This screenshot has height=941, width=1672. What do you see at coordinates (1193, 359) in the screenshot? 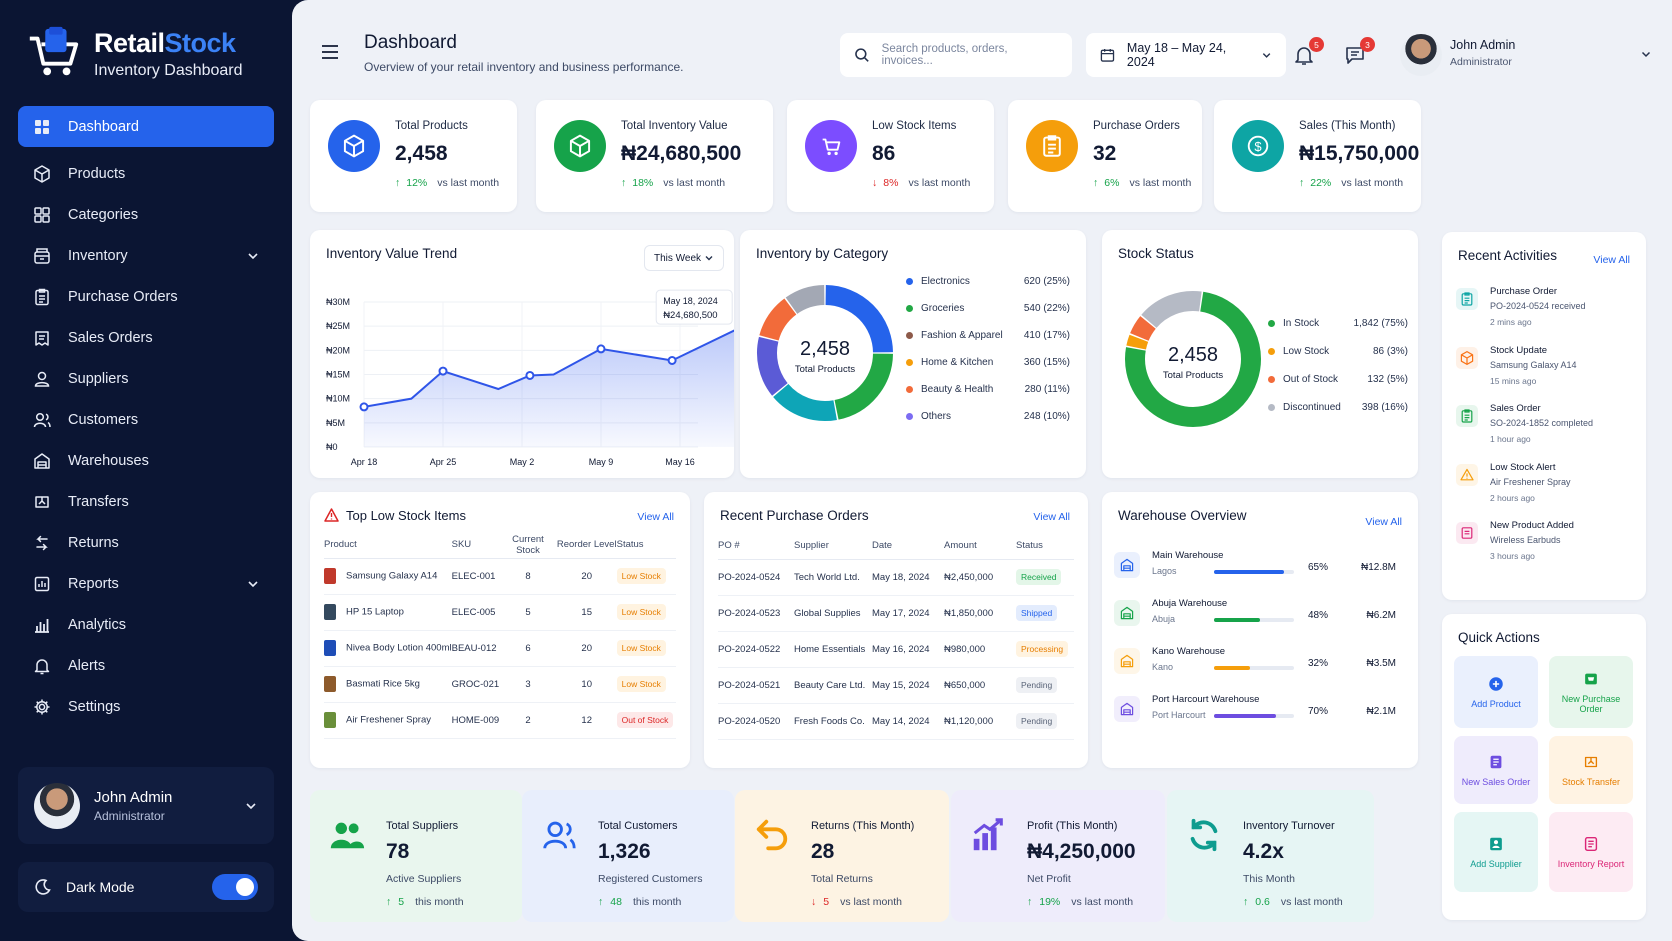
I see `donut-slice-in-stock` at bounding box center [1193, 359].